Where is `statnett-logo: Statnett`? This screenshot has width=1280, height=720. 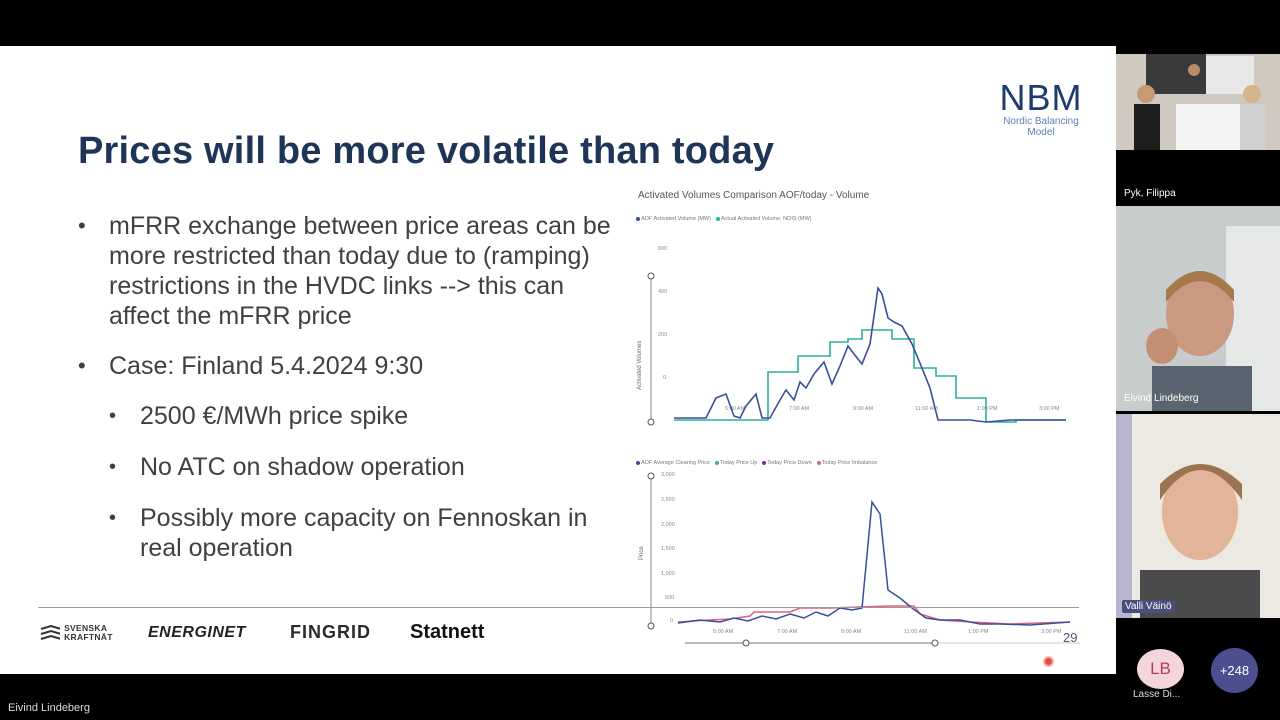 statnett-logo: Statnett is located at coordinates (447, 632).